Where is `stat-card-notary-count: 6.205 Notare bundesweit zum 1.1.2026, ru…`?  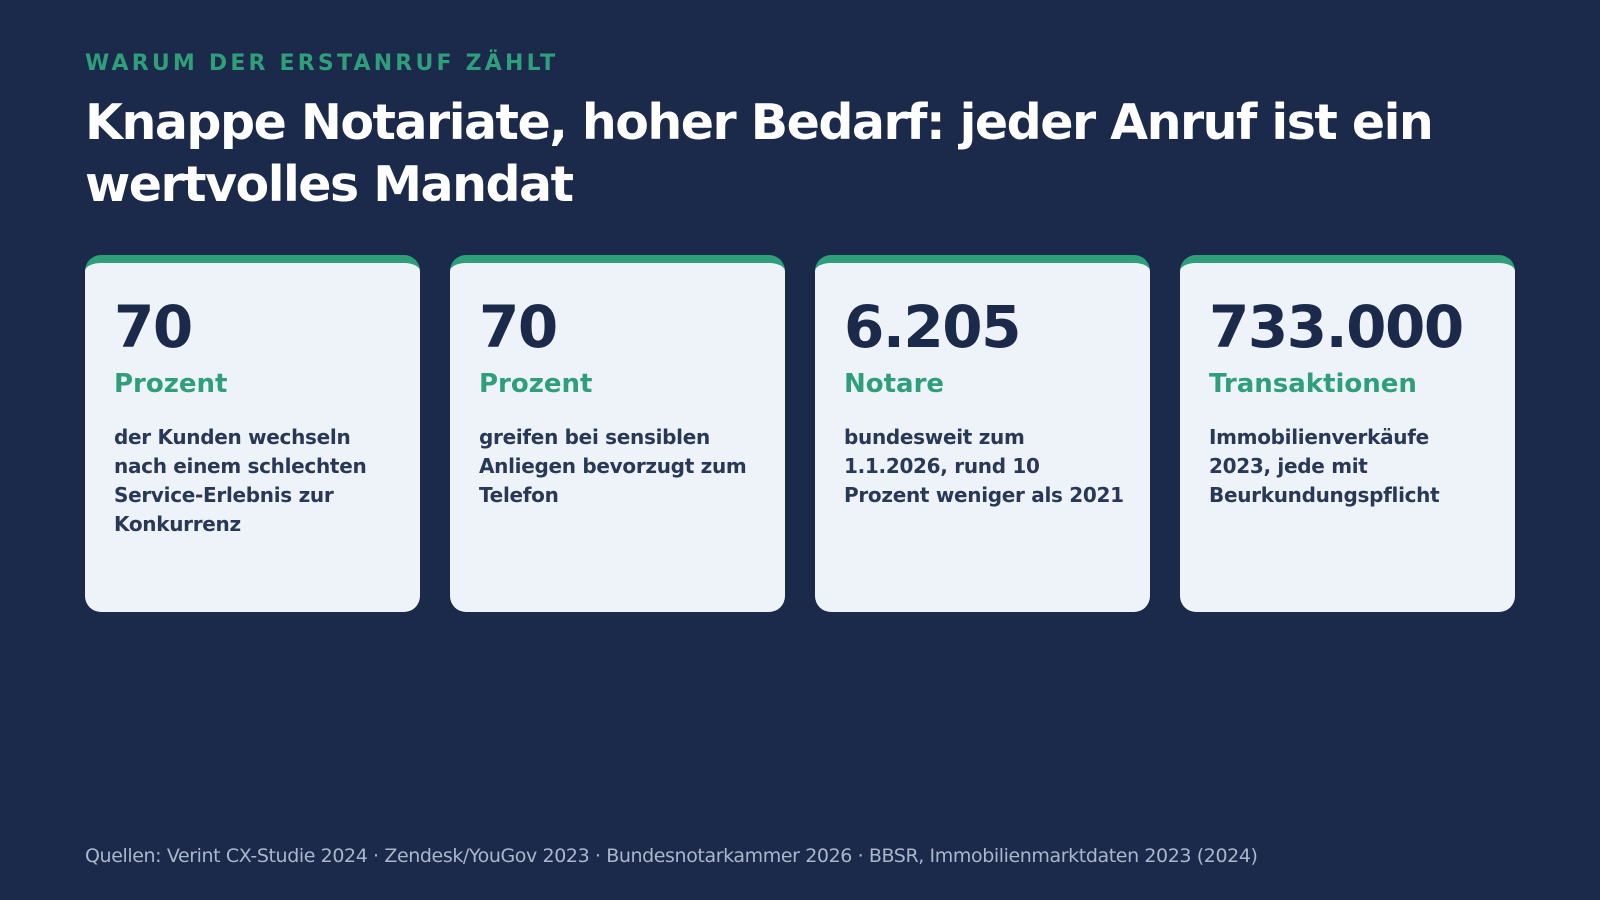 stat-card-notary-count: 6.205 Notare bundesweit zum 1.1.2026, ru… is located at coordinates (982, 433).